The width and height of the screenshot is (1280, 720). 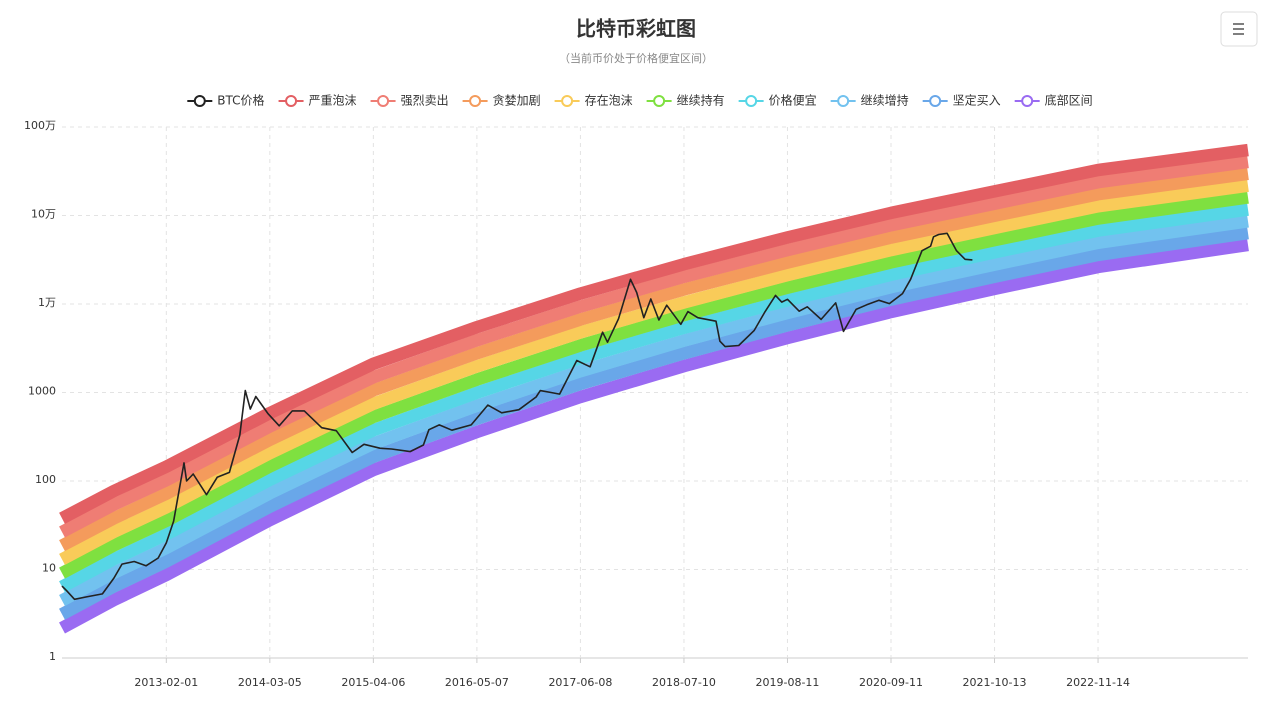 I want to click on legend-label: 强烈卖出, so click(x=425, y=101).